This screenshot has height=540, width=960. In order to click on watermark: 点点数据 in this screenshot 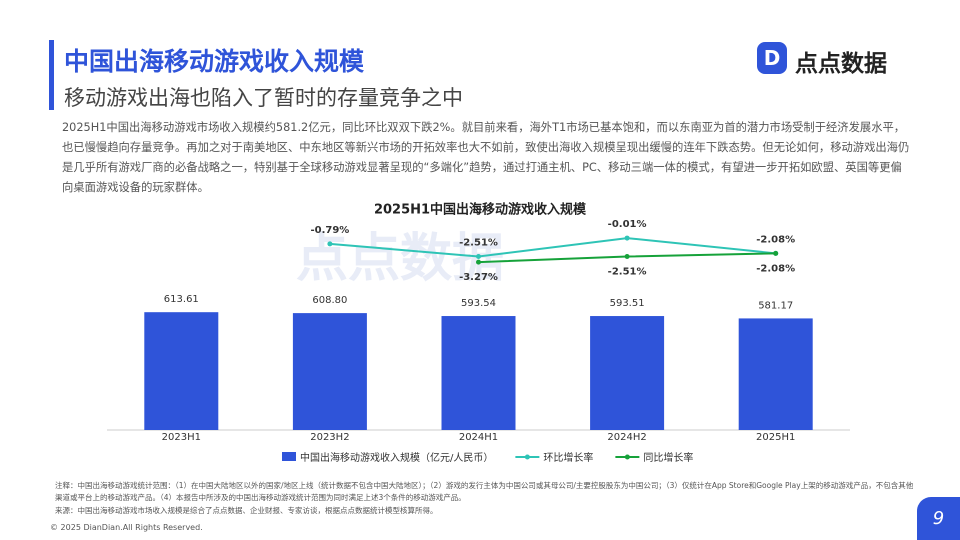, I will do `click(400, 259)`.